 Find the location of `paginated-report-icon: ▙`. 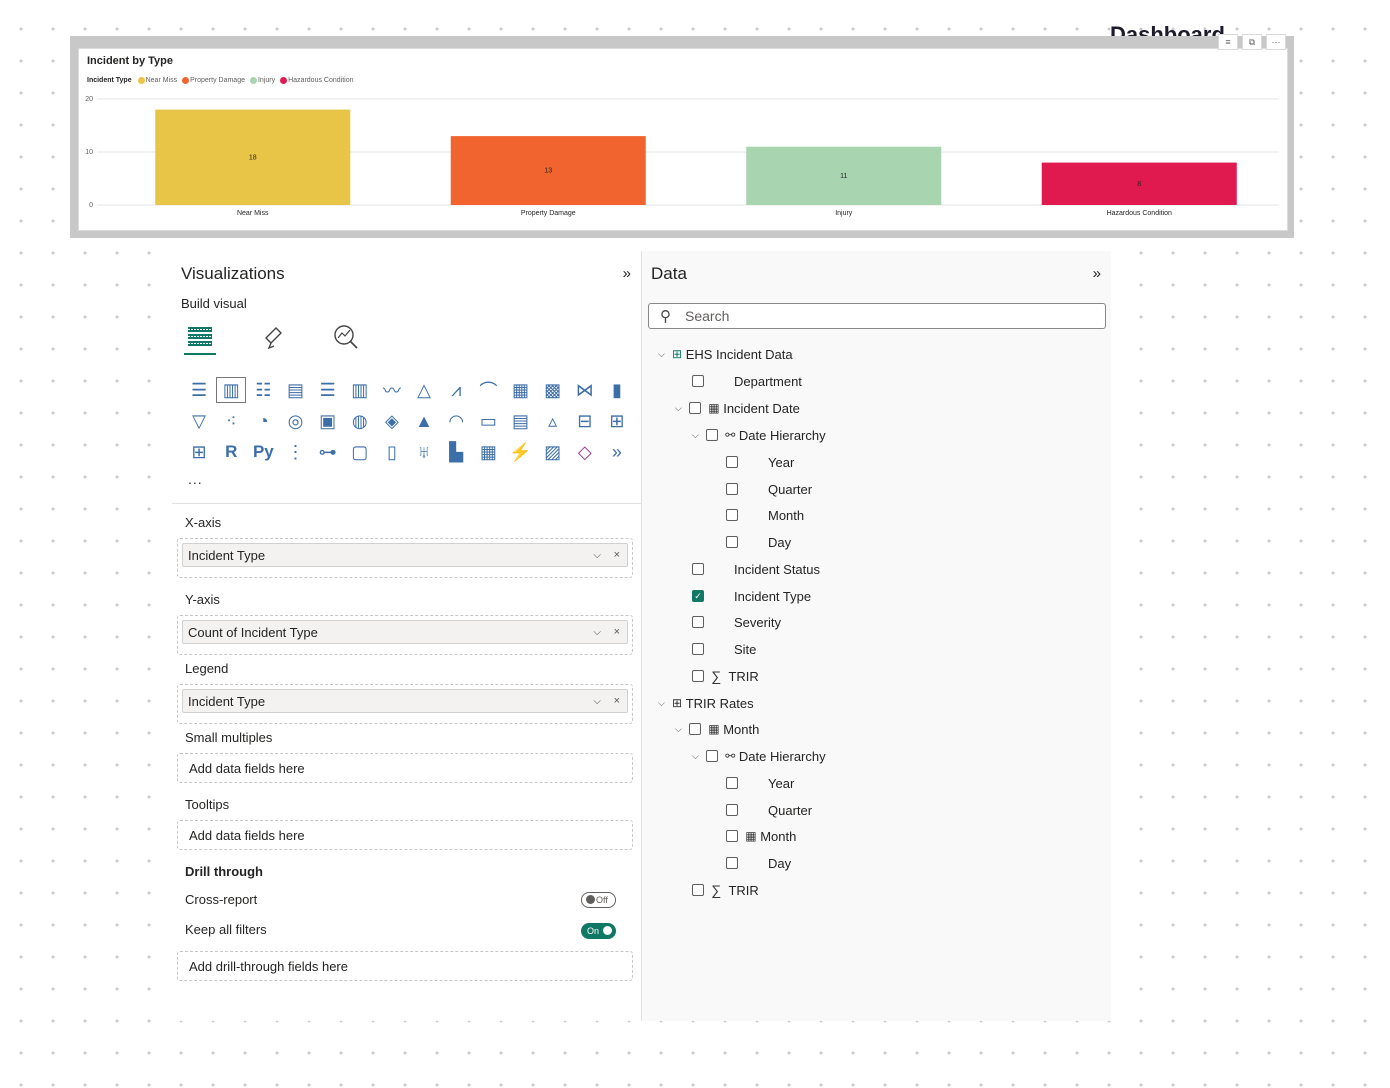

paginated-report-icon: ▙ is located at coordinates (456, 451).